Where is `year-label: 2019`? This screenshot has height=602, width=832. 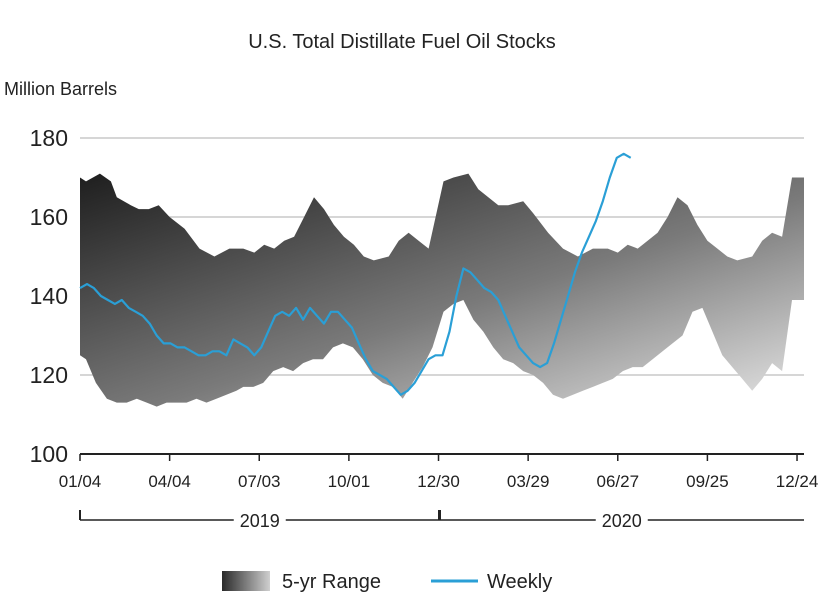 year-label: 2019 is located at coordinates (260, 521).